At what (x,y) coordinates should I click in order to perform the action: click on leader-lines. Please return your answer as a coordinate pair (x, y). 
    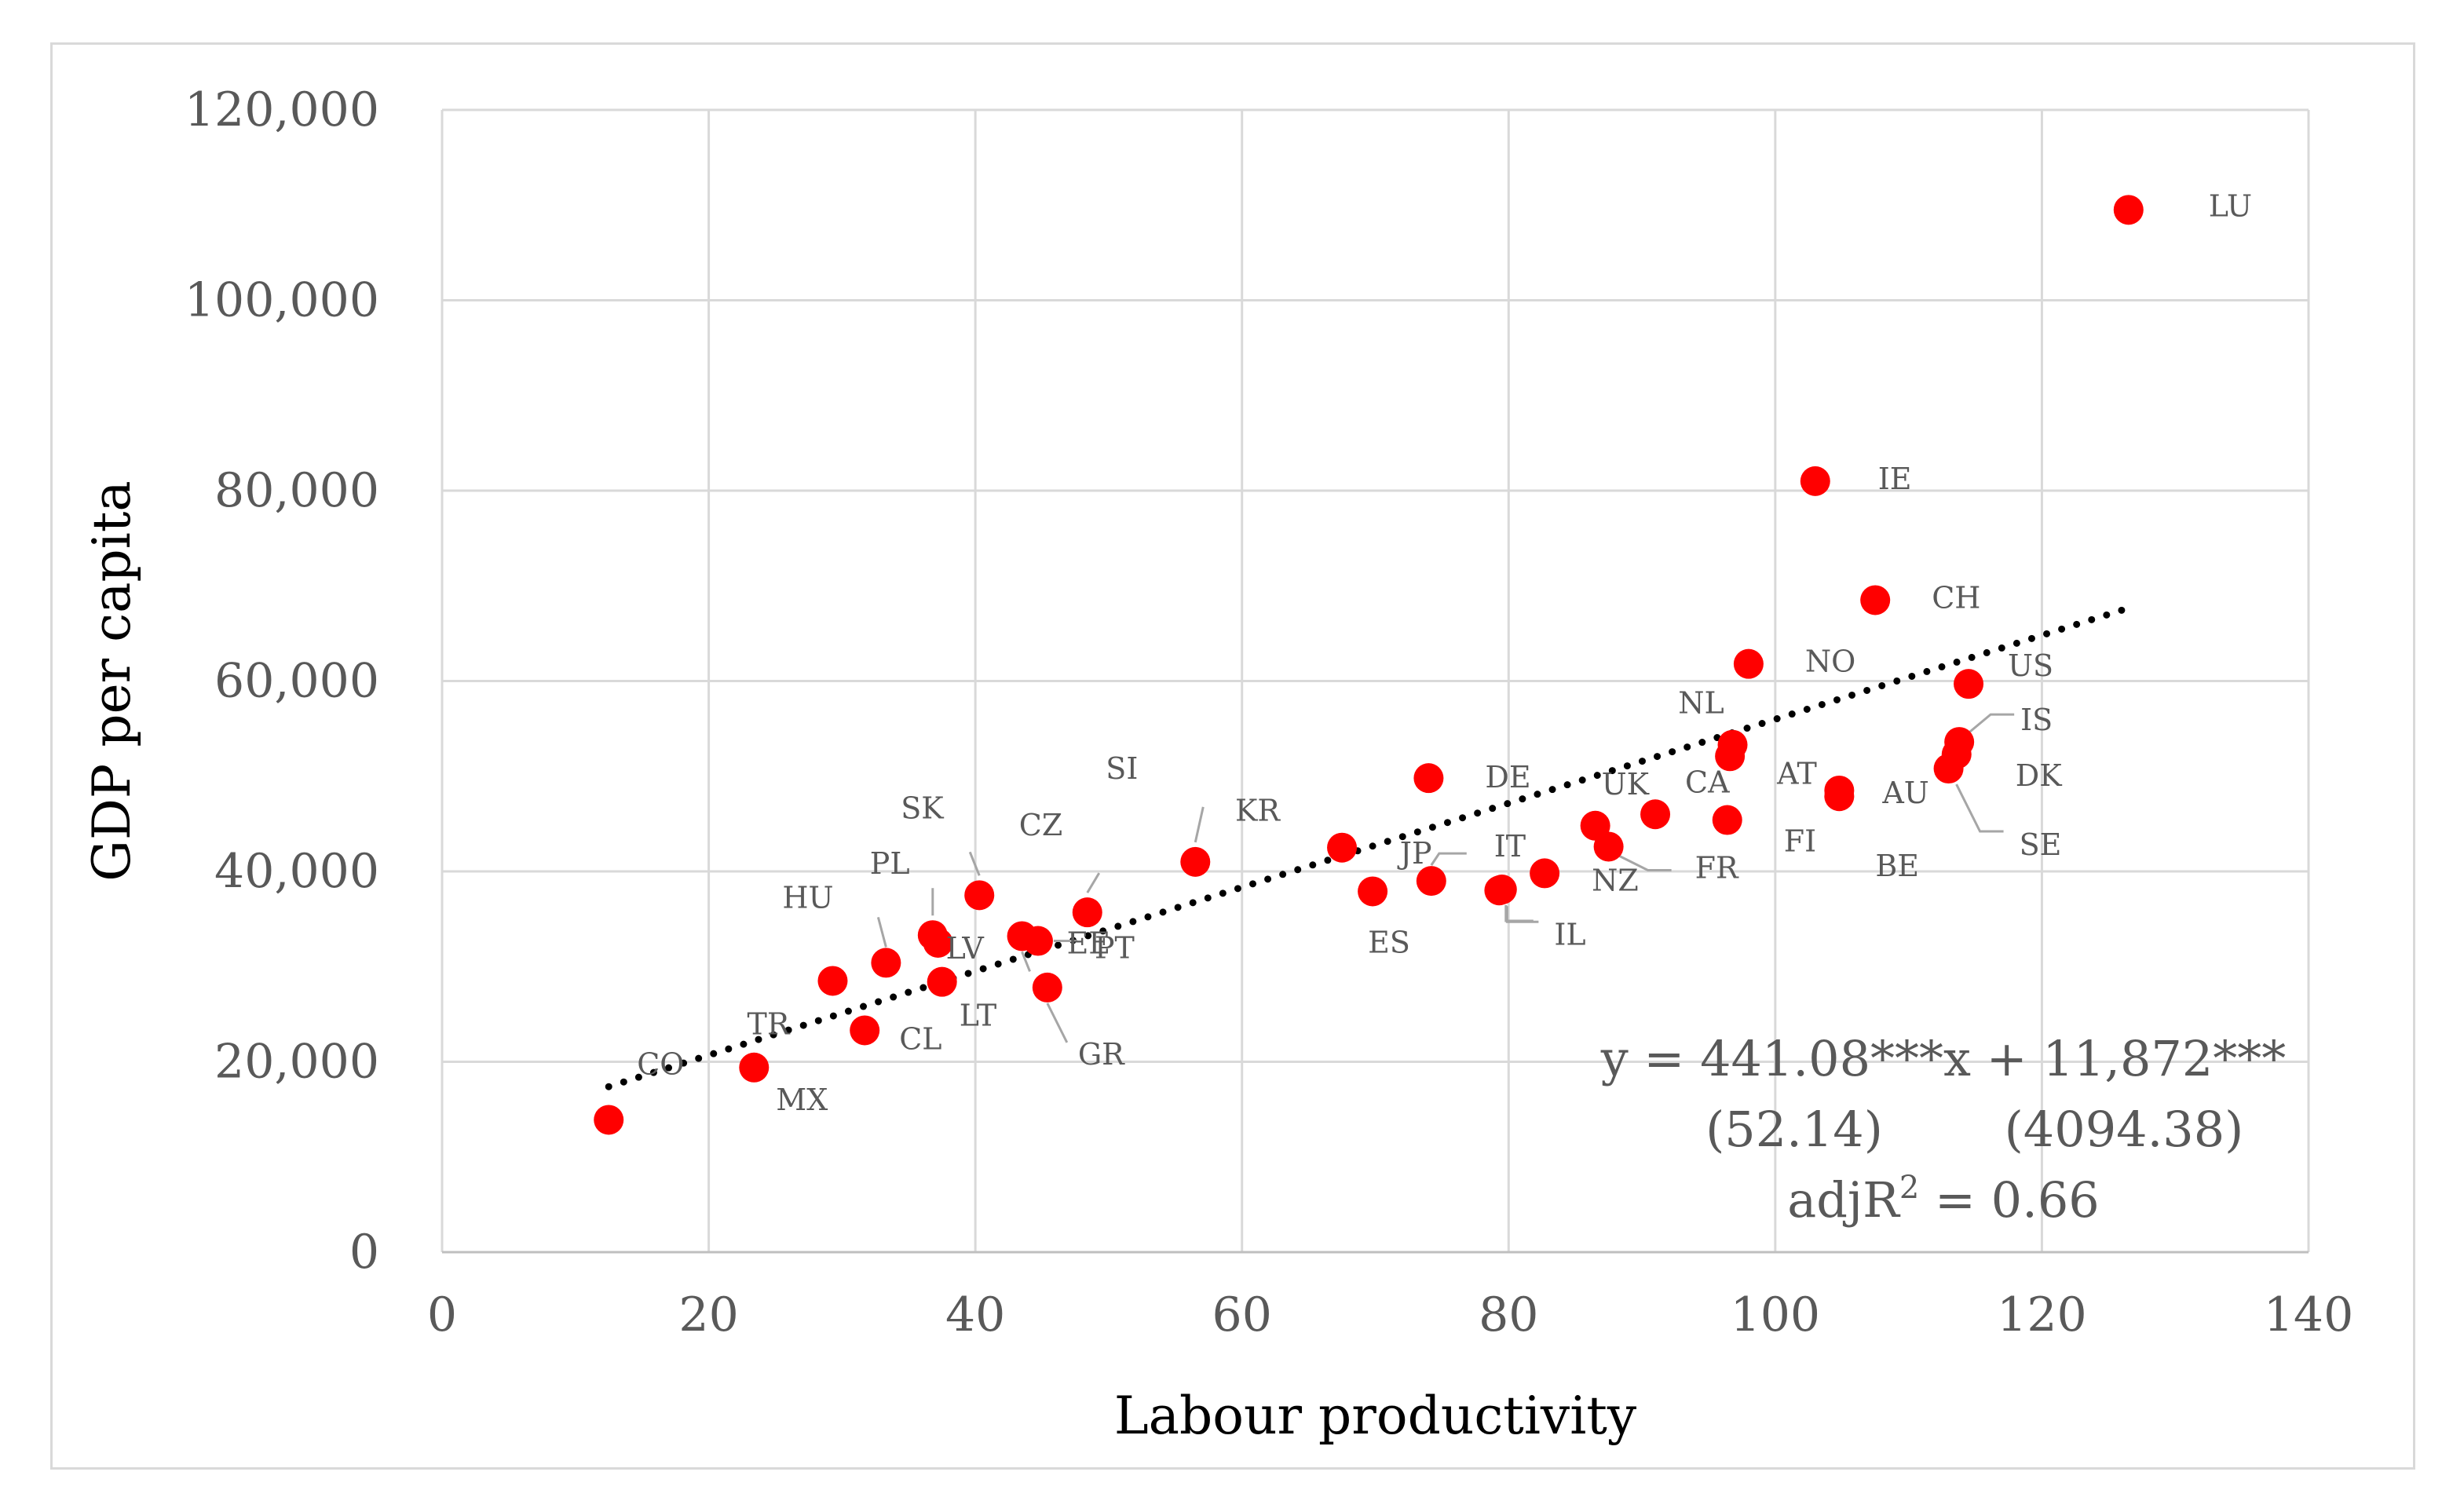
    Looking at the image, I should click on (1445, 878).